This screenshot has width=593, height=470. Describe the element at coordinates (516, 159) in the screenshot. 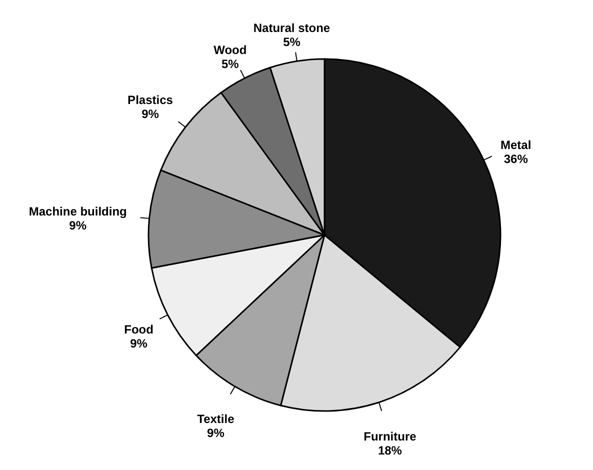

I see `data-label: 36%` at that location.